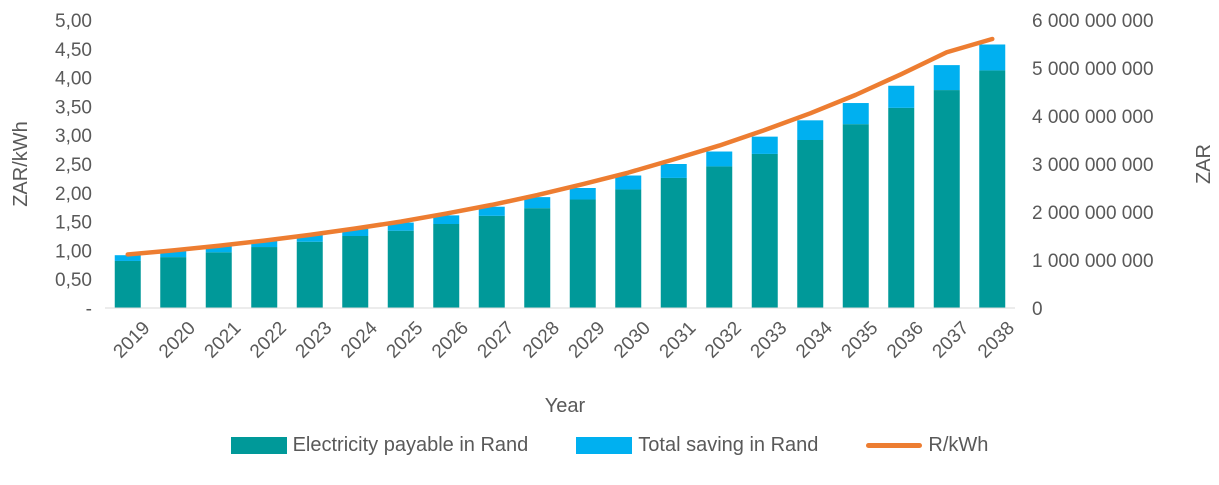 The width and height of the screenshot is (1219, 485). Describe the element at coordinates (355, 272) in the screenshot. I see `bar-electricity-2024` at that location.